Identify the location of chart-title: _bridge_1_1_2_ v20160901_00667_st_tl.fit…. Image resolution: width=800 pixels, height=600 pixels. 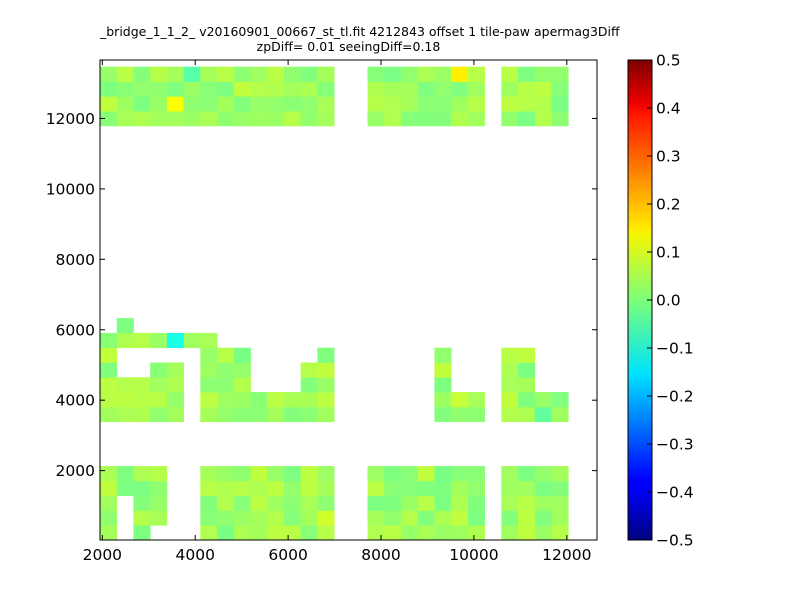
(360, 31).